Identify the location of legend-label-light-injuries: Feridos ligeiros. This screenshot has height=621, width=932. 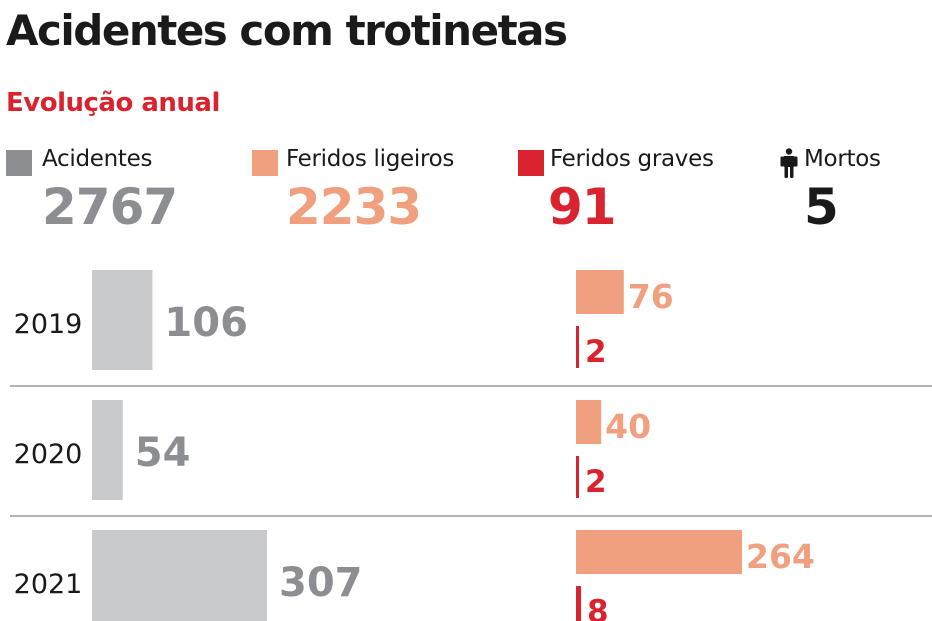
(370, 159).